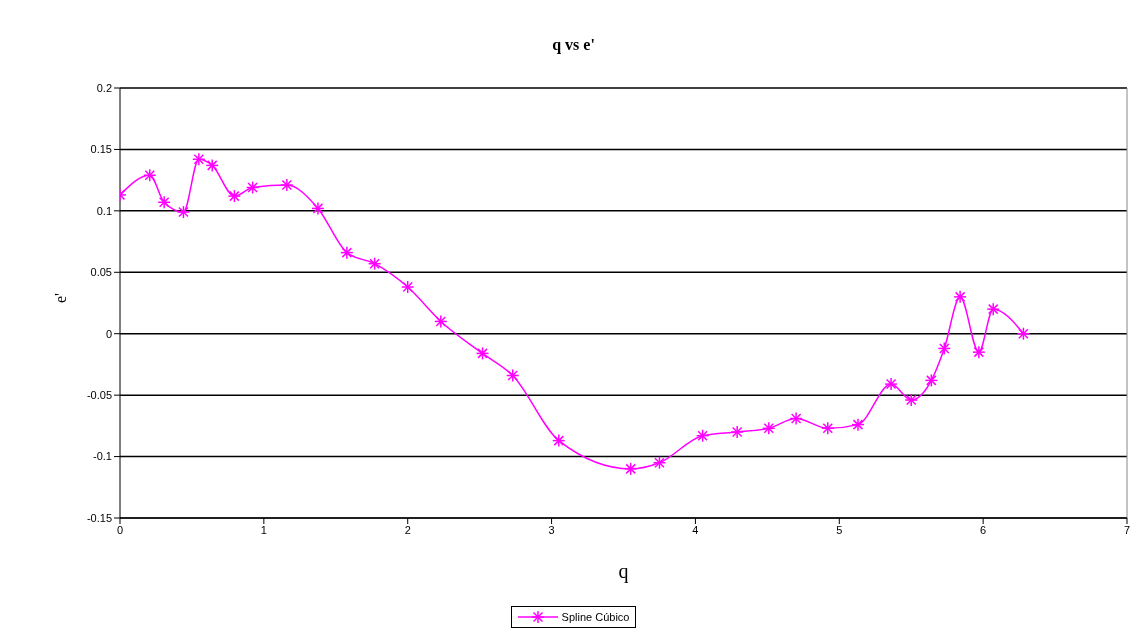 This screenshot has width=1131, height=639. I want to click on x-axis-title: q, so click(623, 571).